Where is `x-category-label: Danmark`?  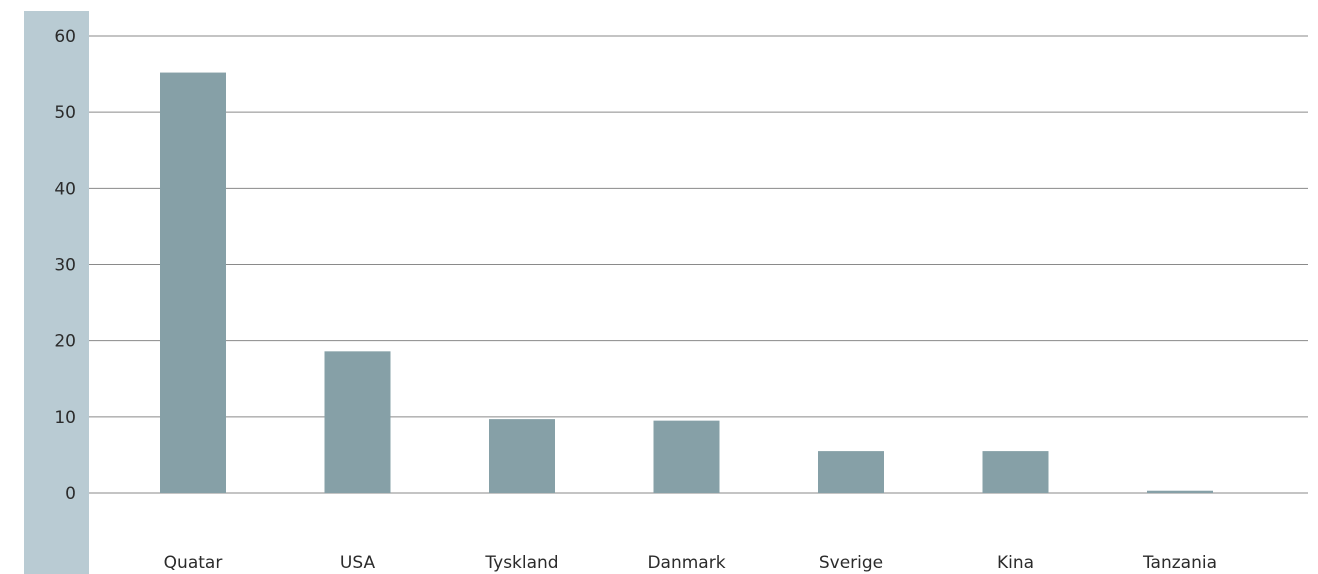 x-category-label: Danmark is located at coordinates (686, 563).